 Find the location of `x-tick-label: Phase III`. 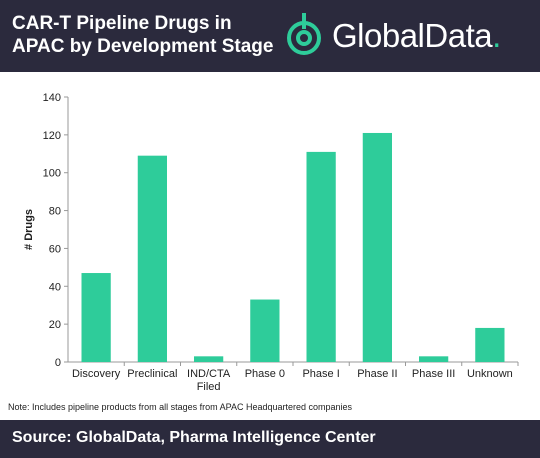

x-tick-label: Phase III is located at coordinates (433, 374).